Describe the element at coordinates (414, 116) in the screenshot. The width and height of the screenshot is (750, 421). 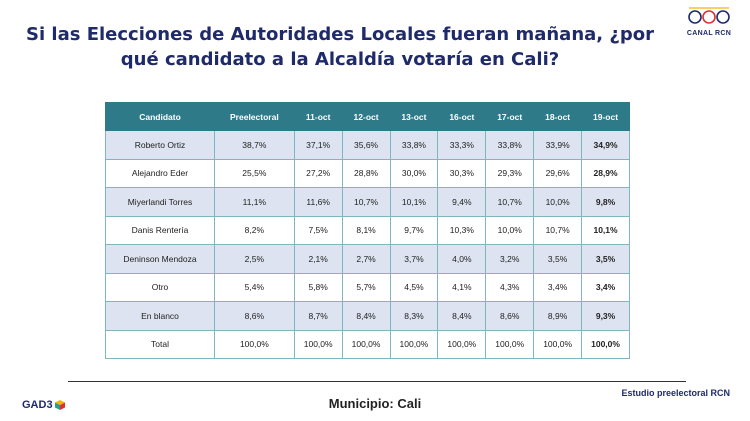
I see `column-header: 13-oct` at that location.